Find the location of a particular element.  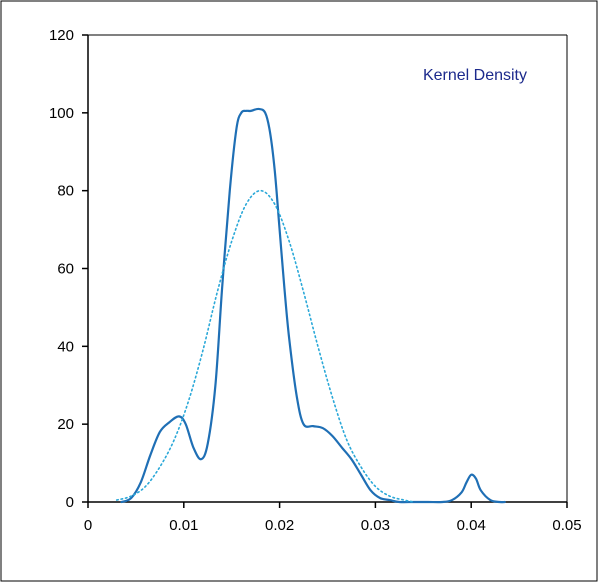

chart-annotation: Kernel Density is located at coordinates (475, 75).